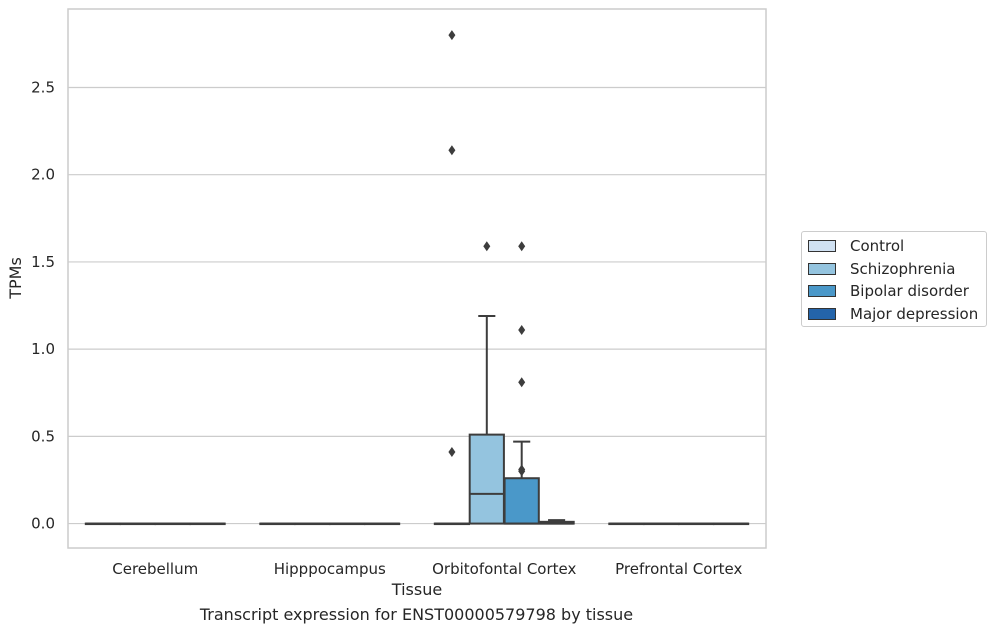 The image size is (997, 634). I want to click on legend-item: Bipolar disorder, so click(888, 291).